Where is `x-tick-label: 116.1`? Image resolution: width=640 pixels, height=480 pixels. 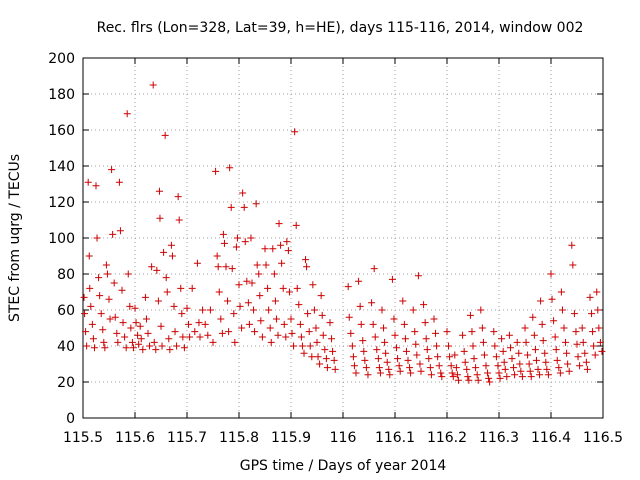 x-tick-label: 116.1 is located at coordinates (395, 438).